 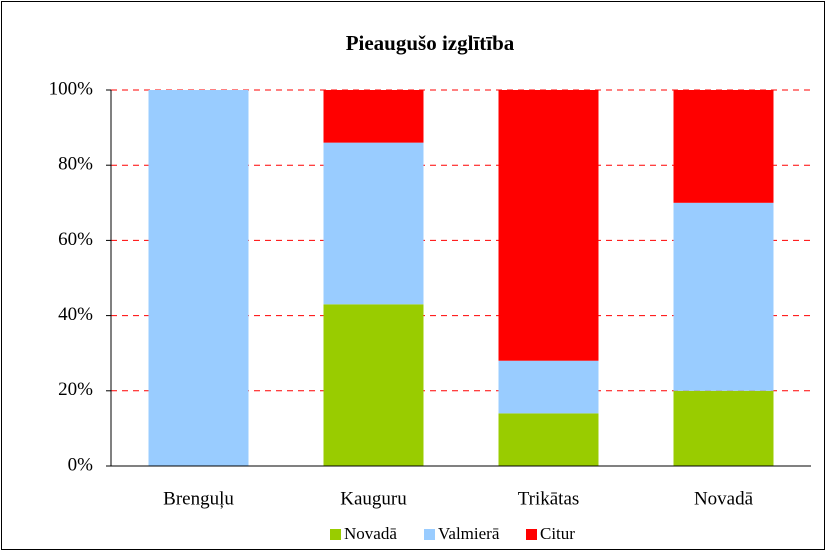 What do you see at coordinates (469, 533) in the screenshot?
I see `legend-label: Valmierā` at bounding box center [469, 533].